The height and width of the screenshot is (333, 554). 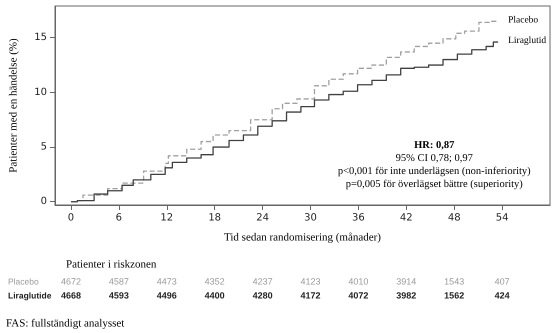 What do you see at coordinates (434, 145) in the screenshot?
I see `annotation: HR: 0,87` at bounding box center [434, 145].